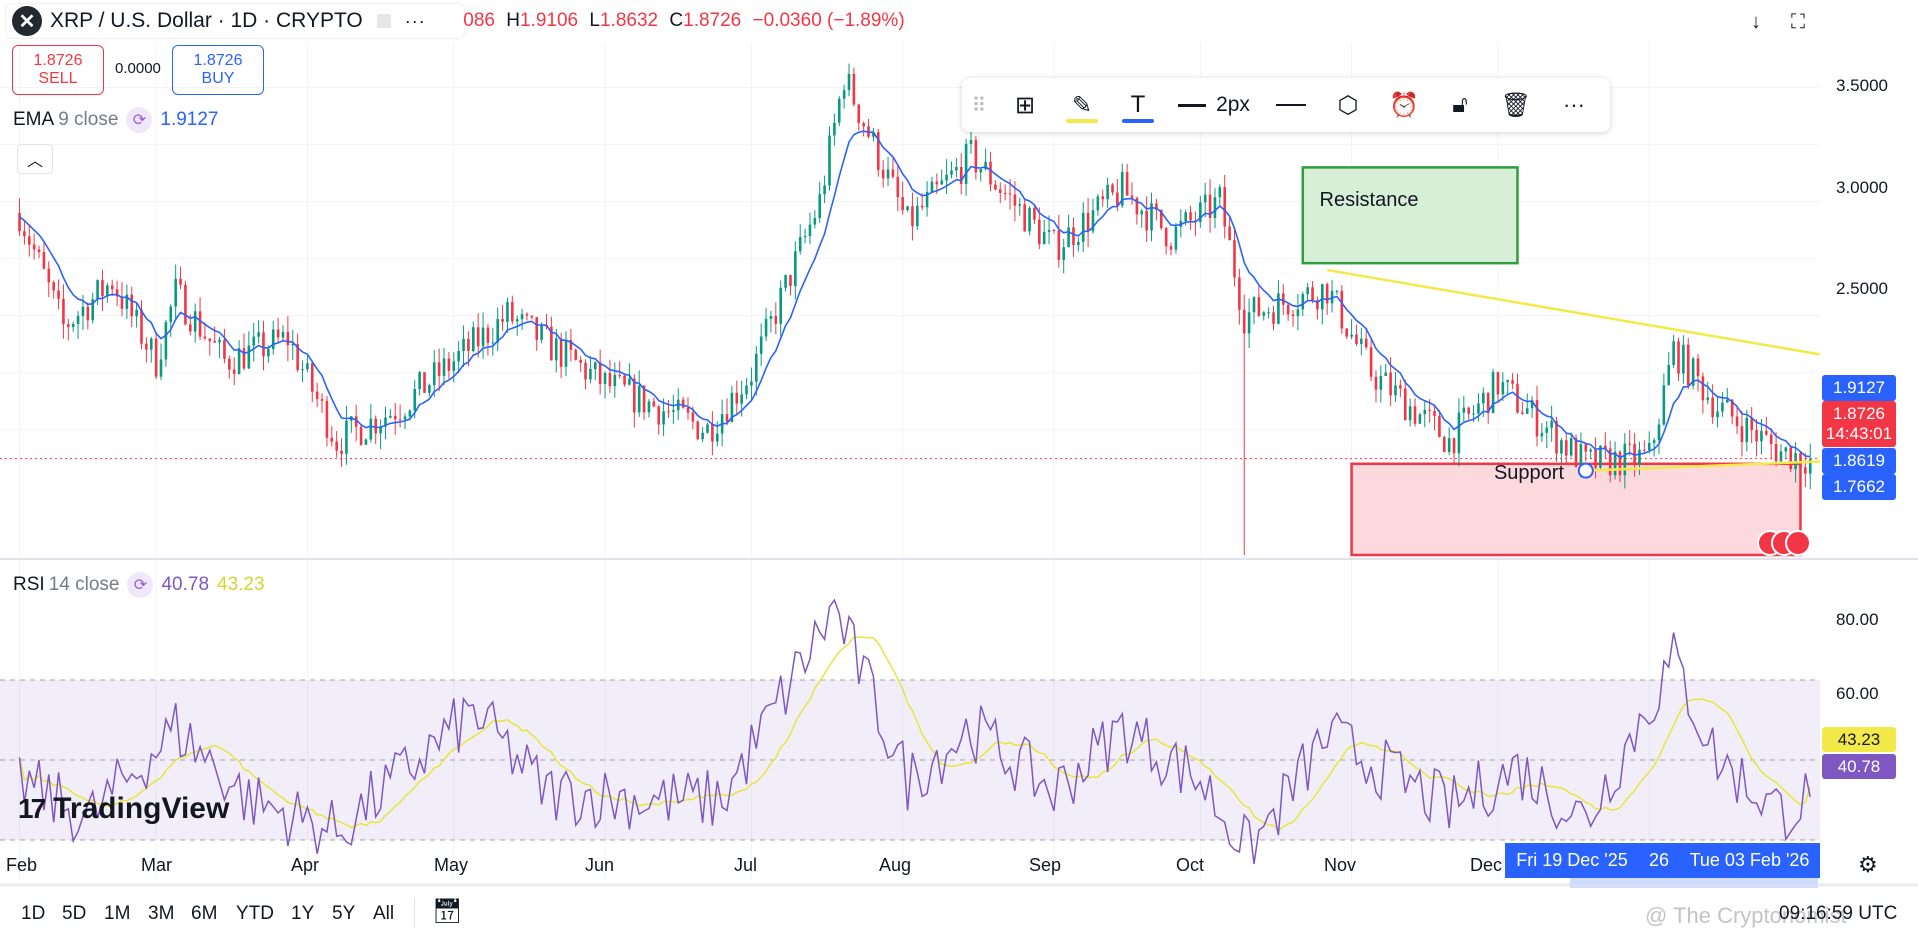  I want to click on rsi-legend: RSI 14 close ⟳ 40.78 43.23, so click(139, 585).